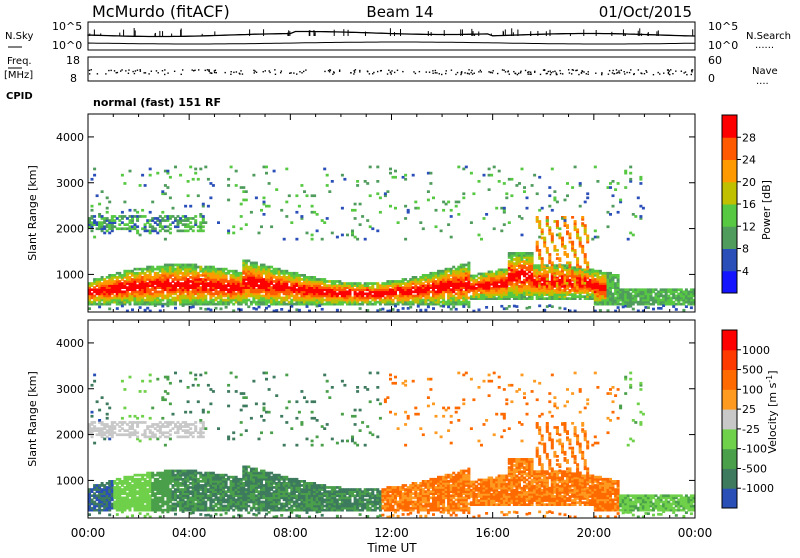  I want to click on power-colorbar-tick: 24, so click(749, 160).